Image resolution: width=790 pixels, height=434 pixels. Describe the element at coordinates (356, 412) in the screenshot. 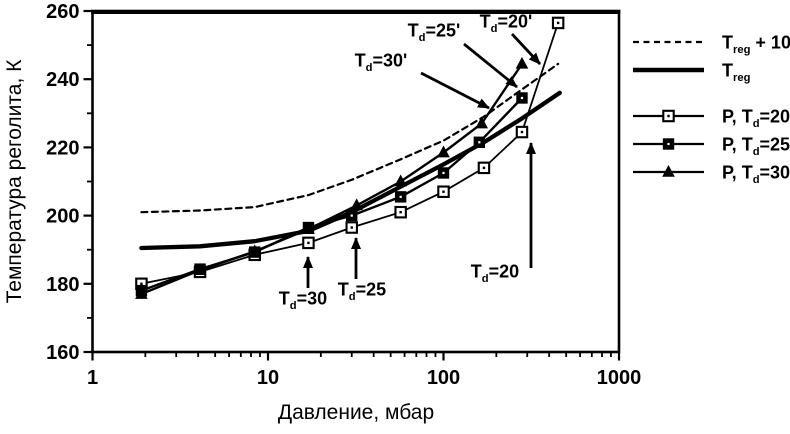

I see `x-axis-title: Давление, мбар` at that location.